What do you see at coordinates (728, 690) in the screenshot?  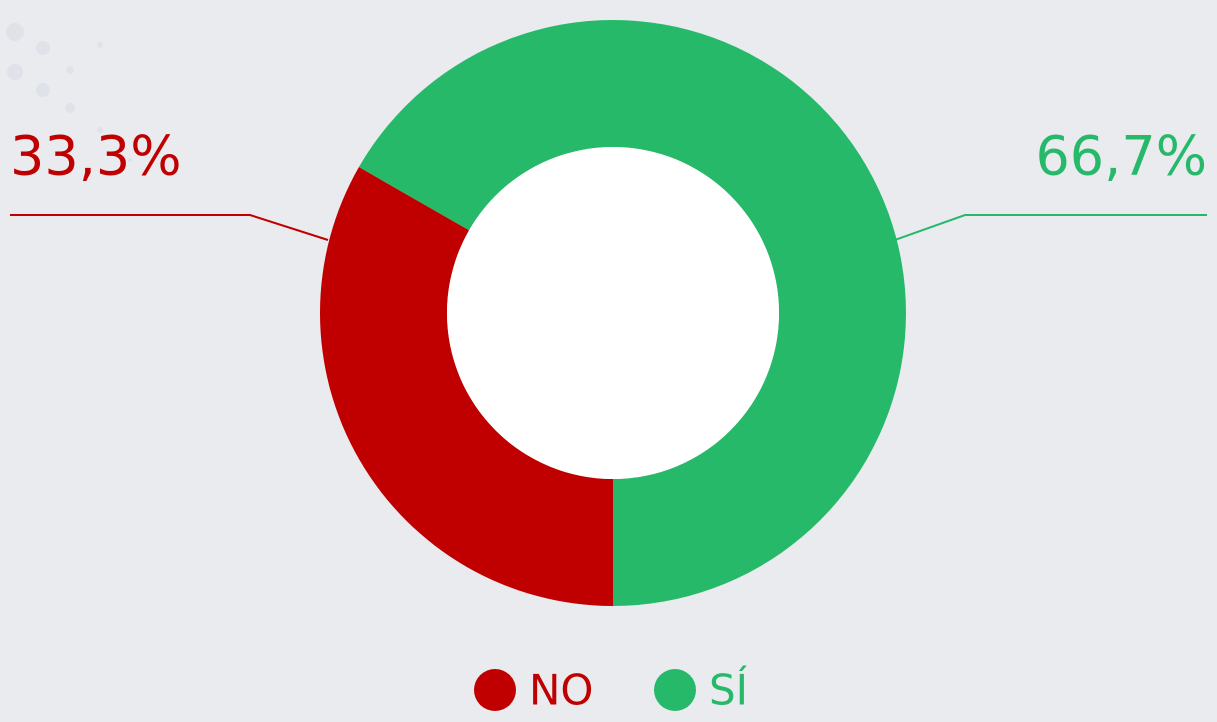 I see `legend-label: SÍ` at bounding box center [728, 690].